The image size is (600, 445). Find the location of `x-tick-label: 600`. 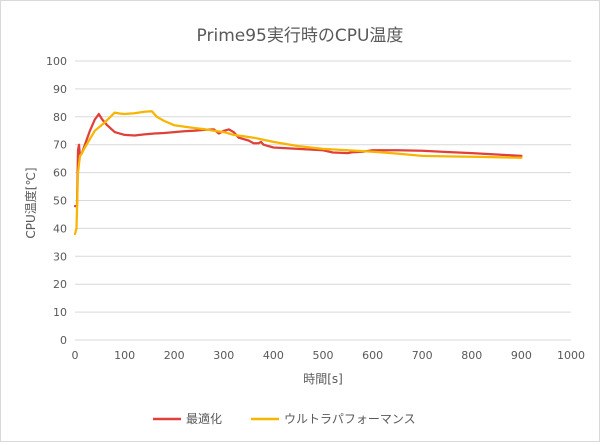

x-tick-label: 600 is located at coordinates (372, 355).